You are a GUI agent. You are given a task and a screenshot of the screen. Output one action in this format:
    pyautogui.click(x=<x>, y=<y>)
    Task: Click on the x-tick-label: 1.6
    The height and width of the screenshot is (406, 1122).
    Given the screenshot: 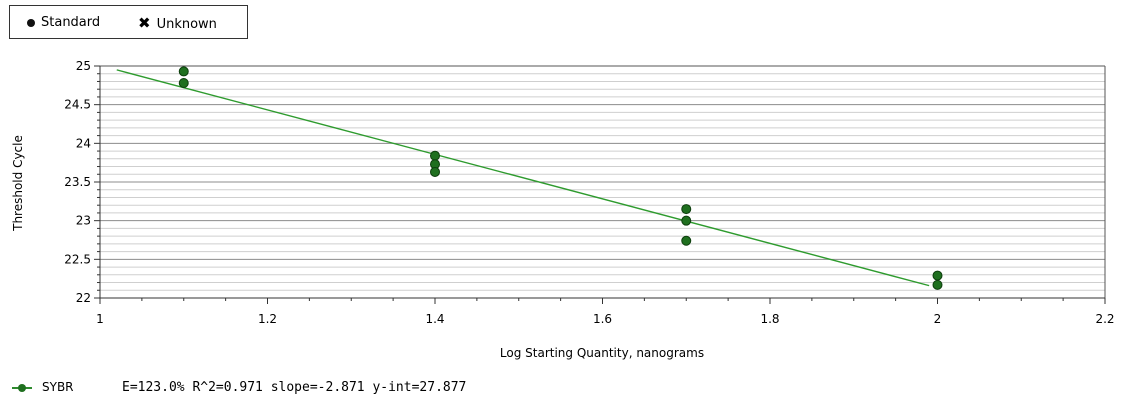 What is the action you would take?
    pyautogui.click(x=602, y=319)
    